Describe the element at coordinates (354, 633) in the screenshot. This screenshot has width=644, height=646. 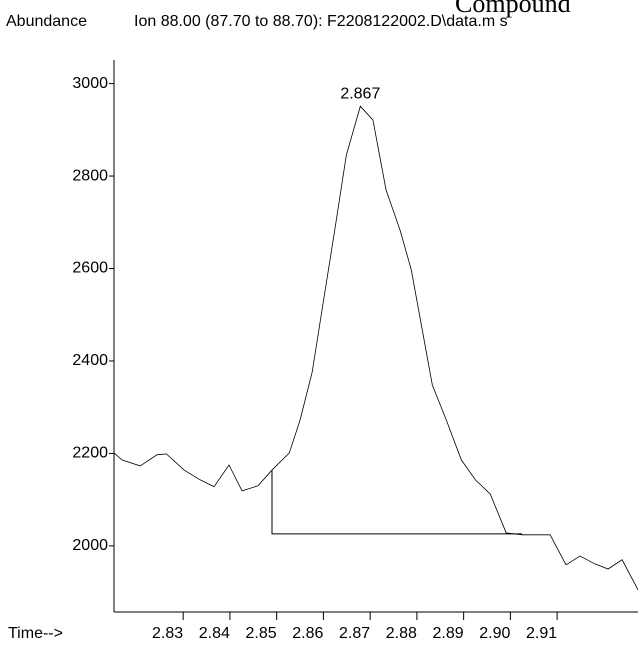
I see `x-tick-label: 2.87` at that location.